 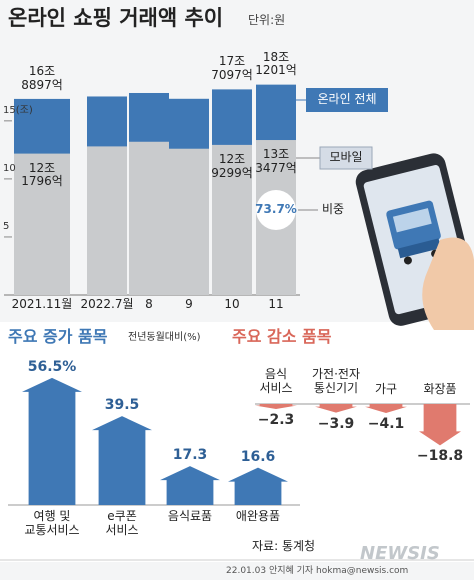 I want to click on value-label: 18조 1201억, so click(x=276, y=63).